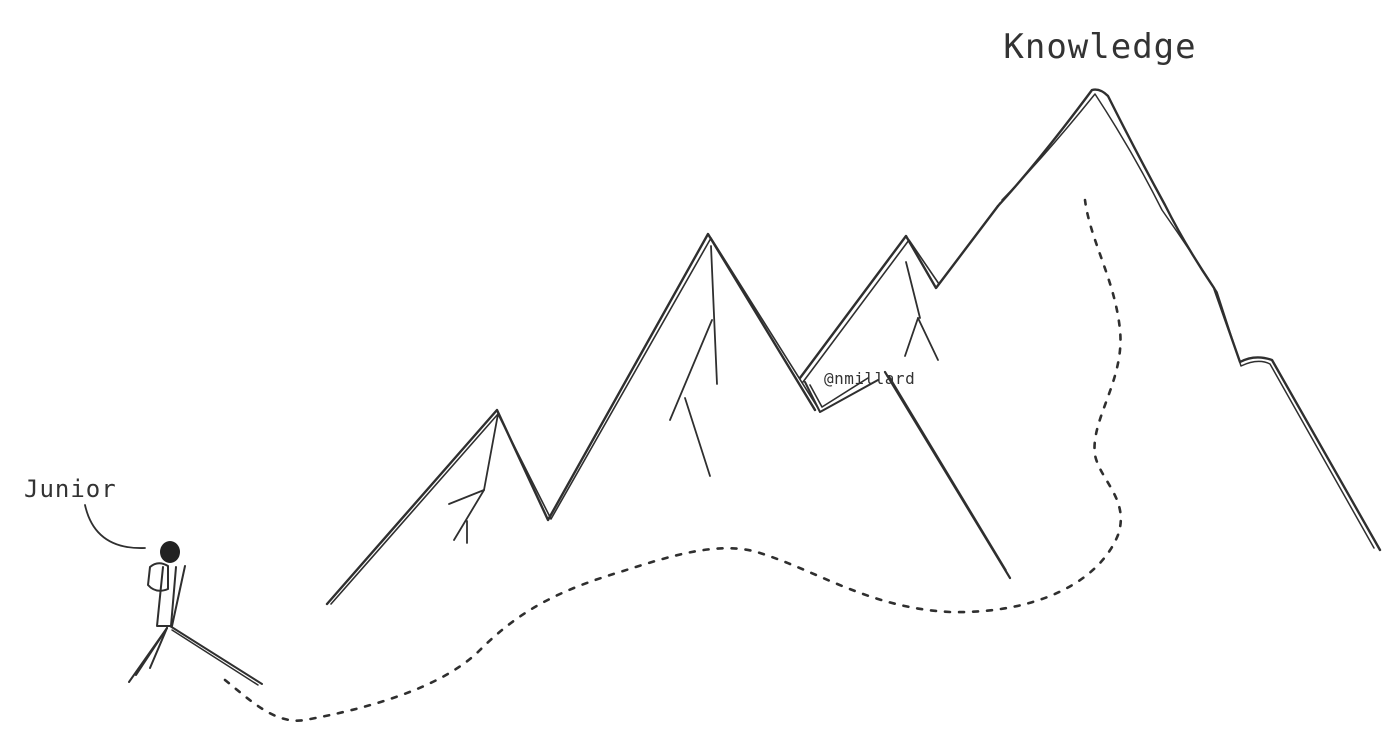  What do you see at coordinates (157, 612) in the screenshot?
I see `hiker-icon` at bounding box center [157, 612].